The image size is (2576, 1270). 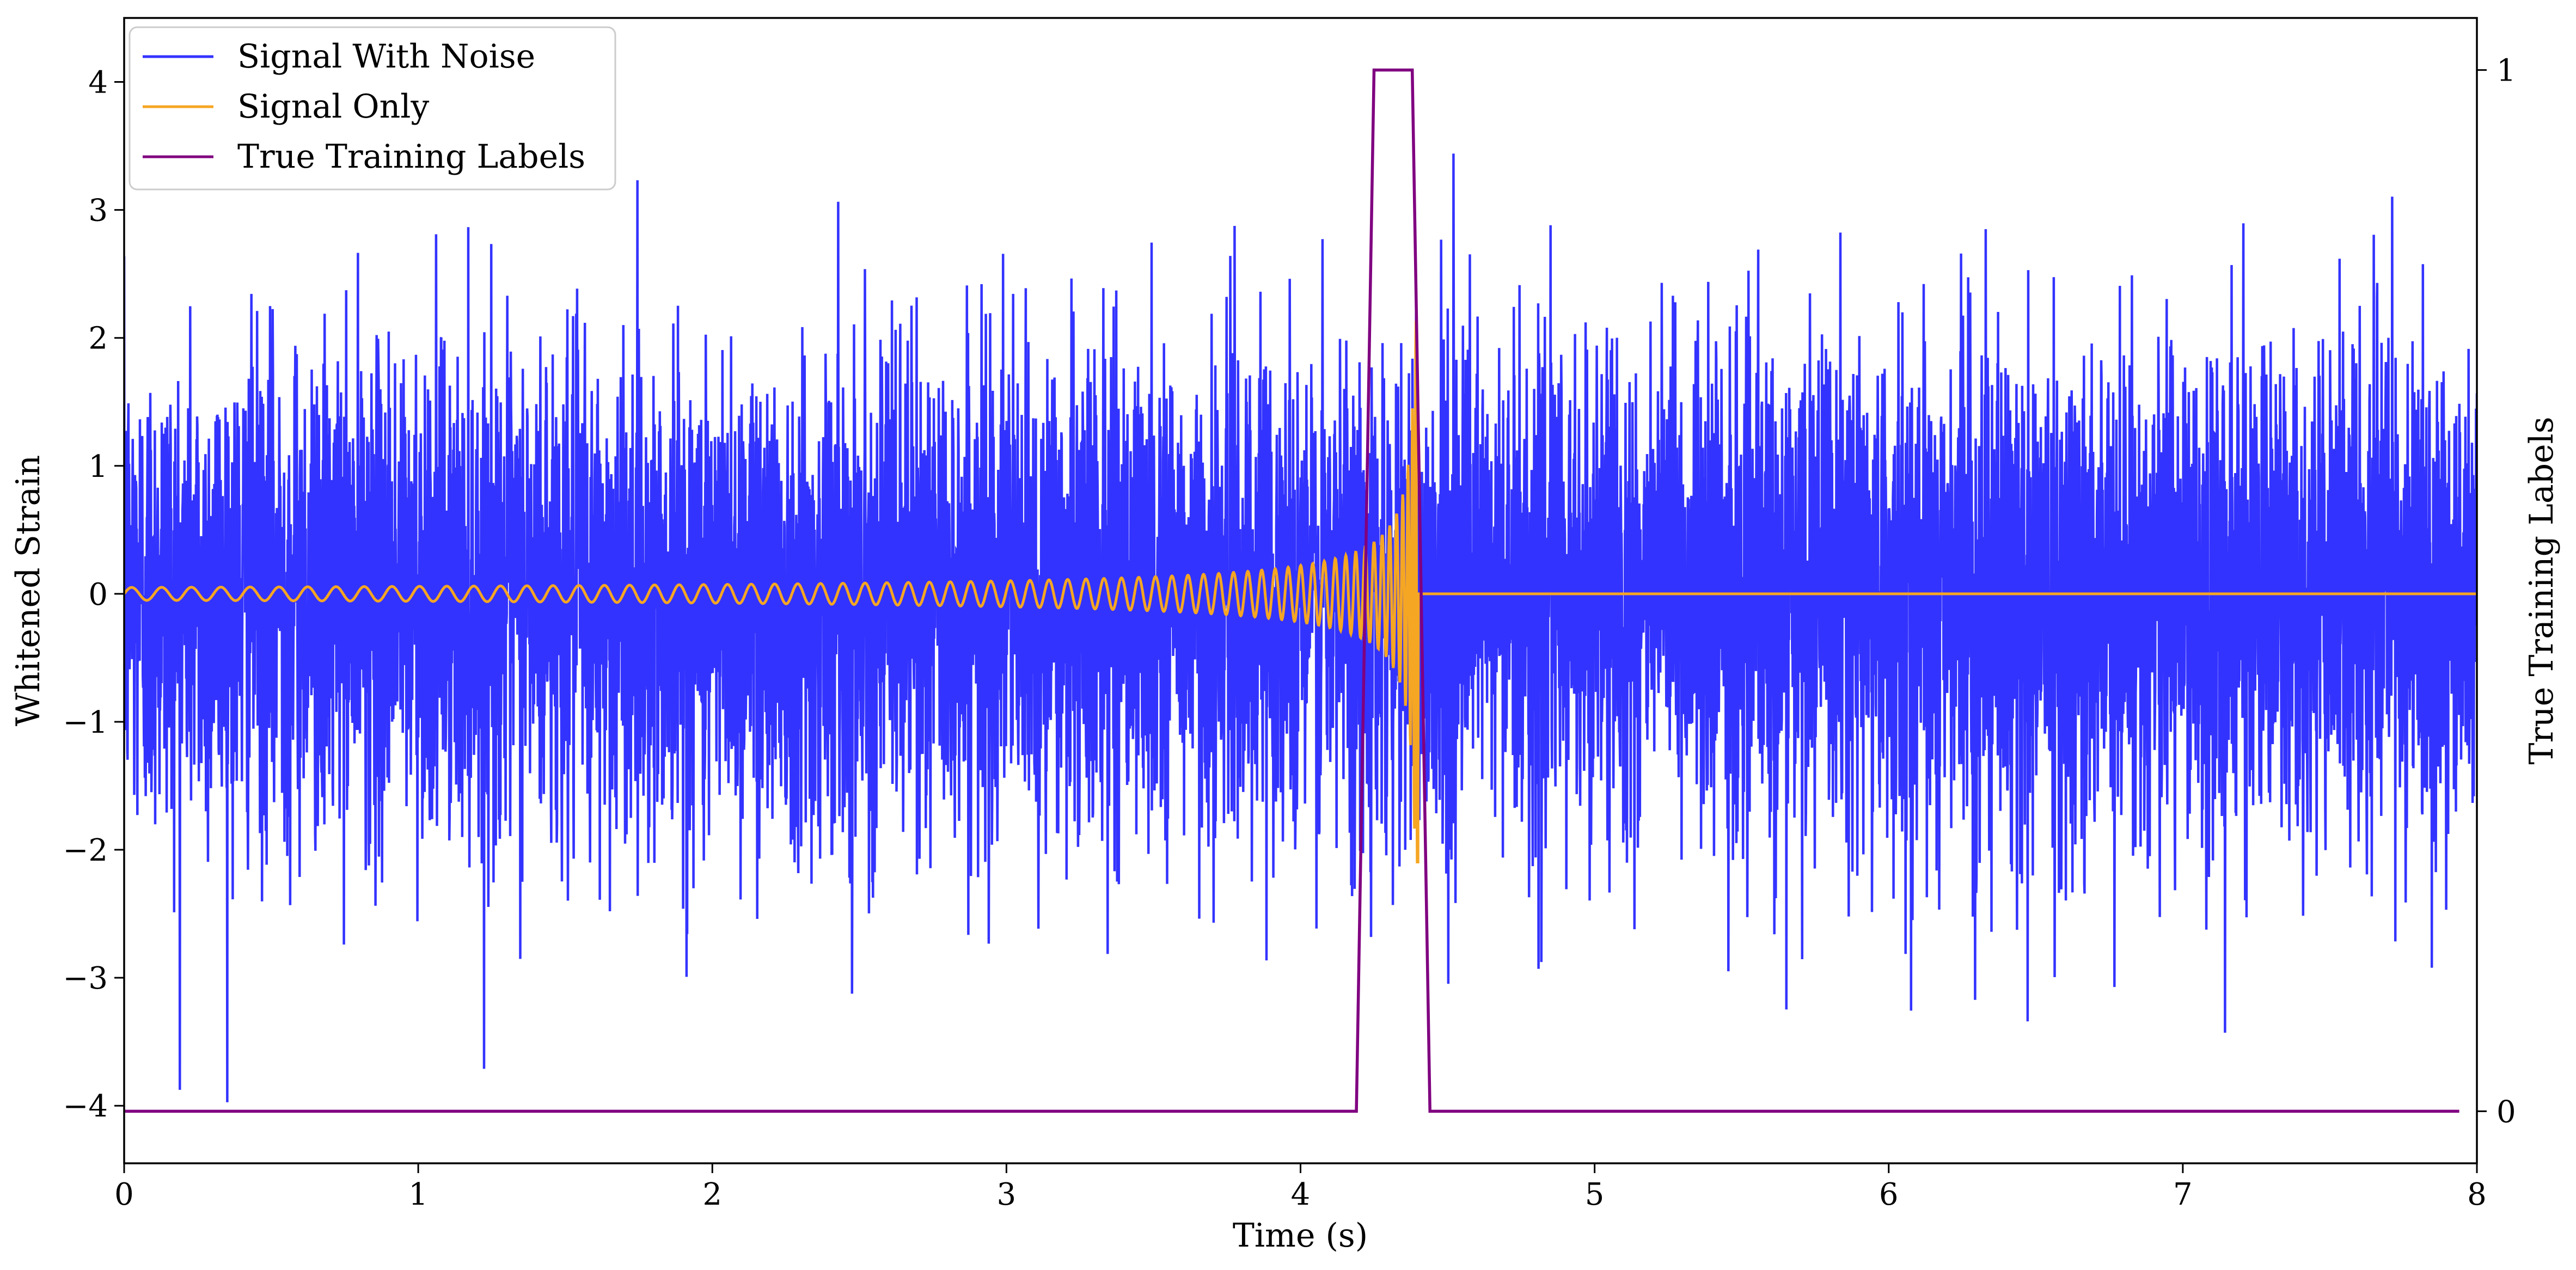 What do you see at coordinates (1301, 1194) in the screenshot?
I see `x-tick-label: 4` at bounding box center [1301, 1194].